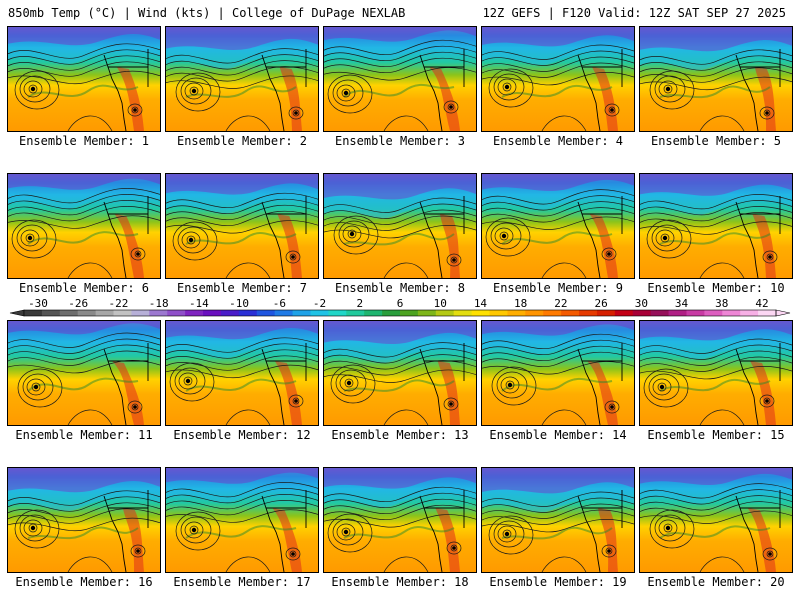  I want to click on colorbar-tick-label: 14, so click(481, 303).